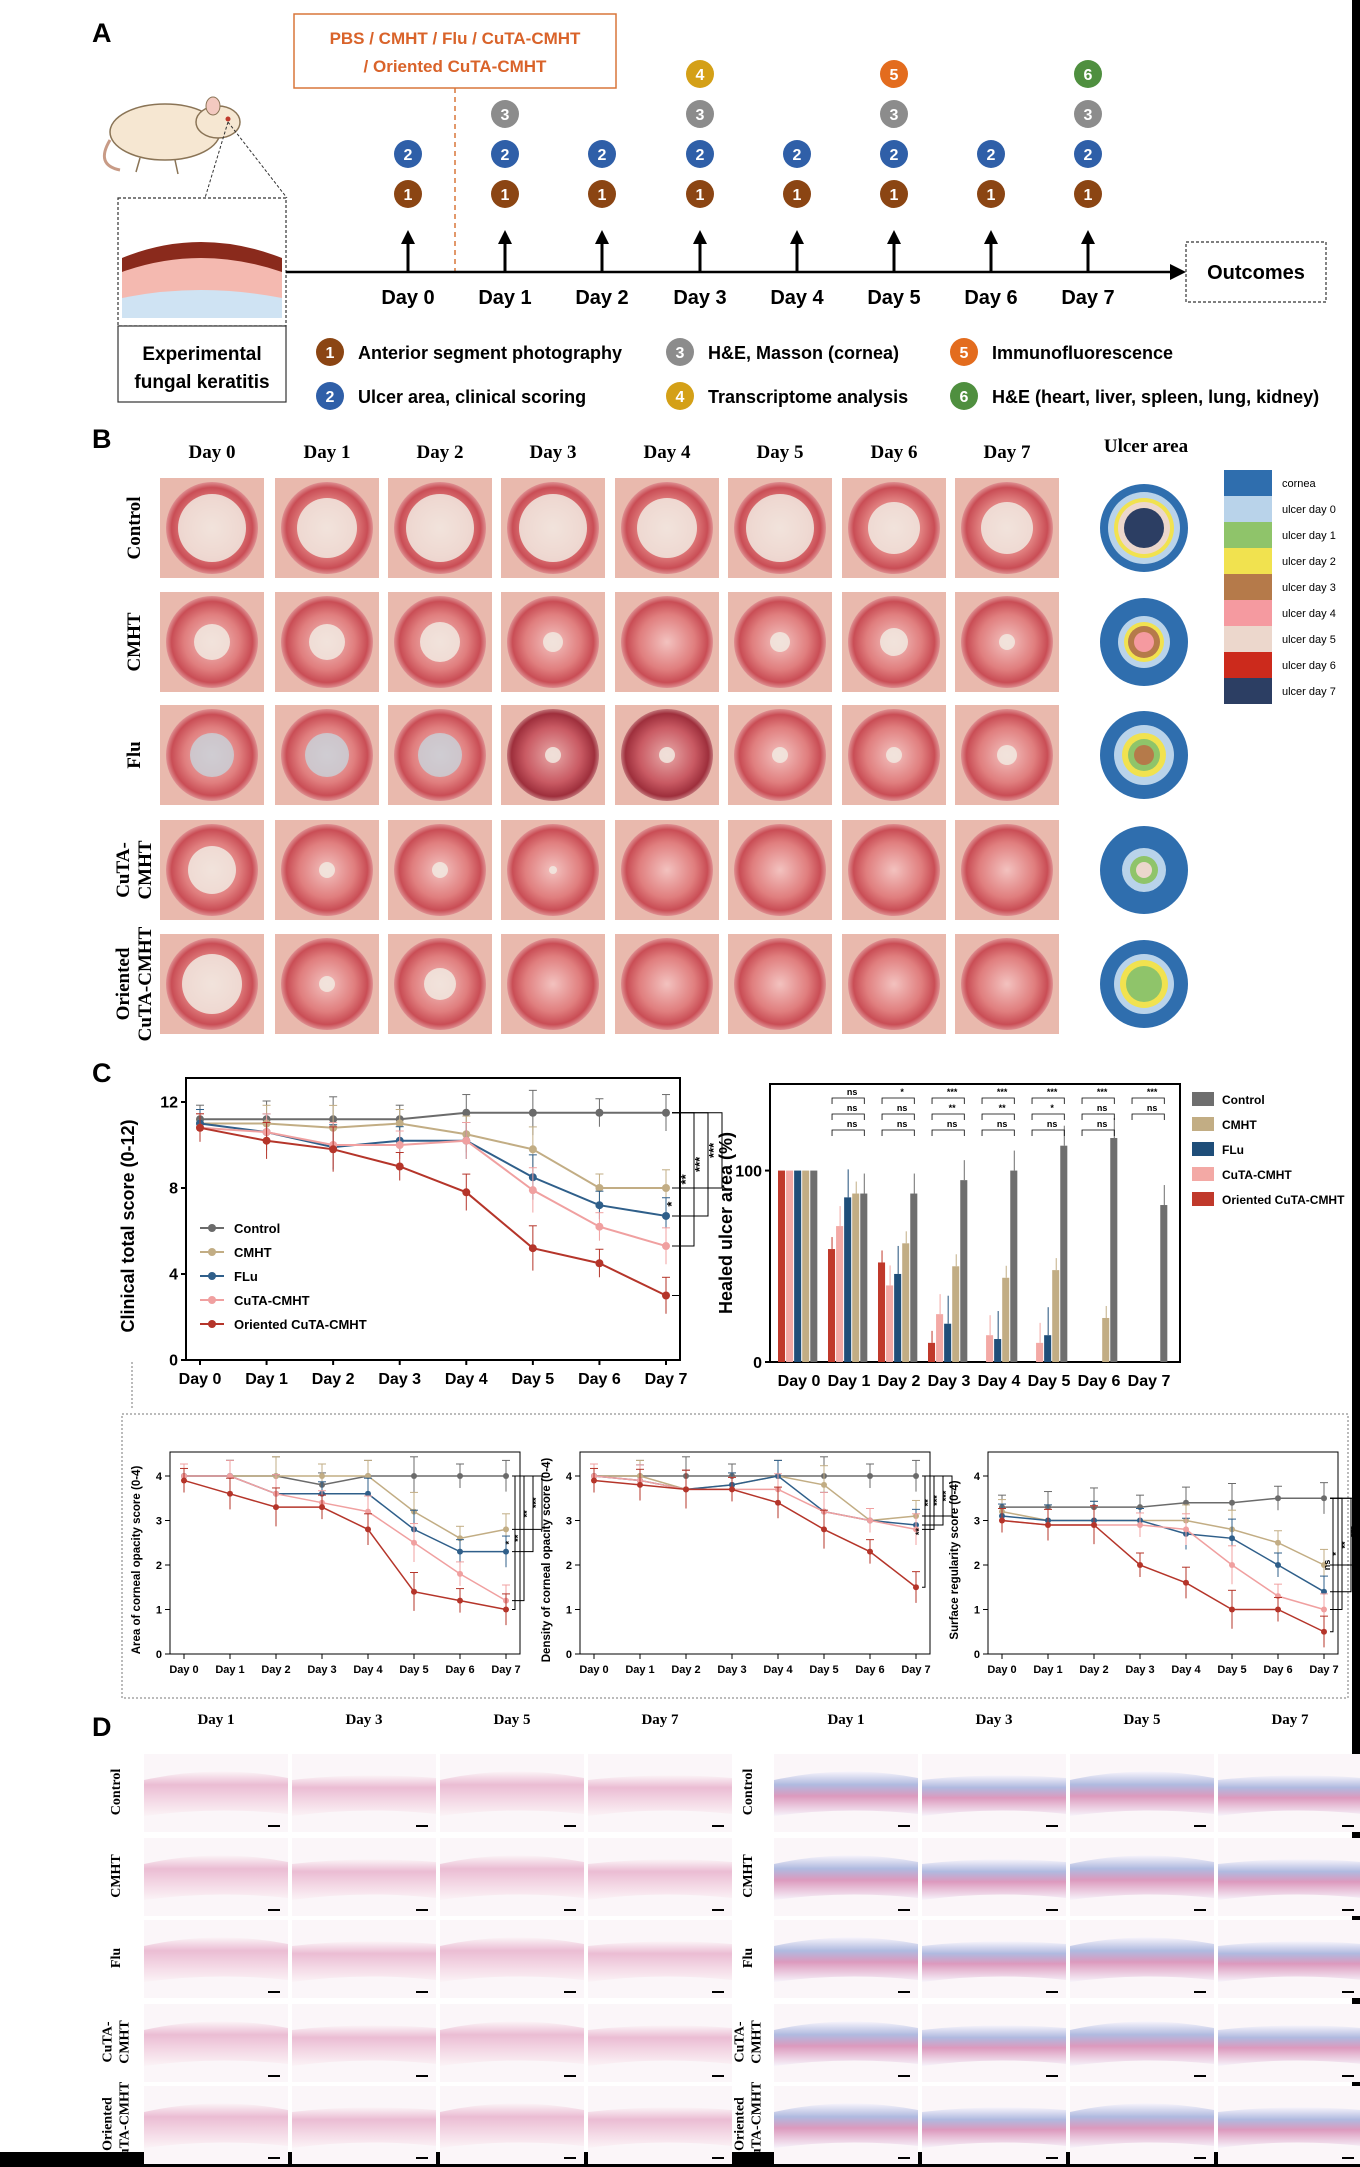 The height and width of the screenshot is (2167, 1360). I want to click on x-tick-label: Day 7, so click(1149, 1381).